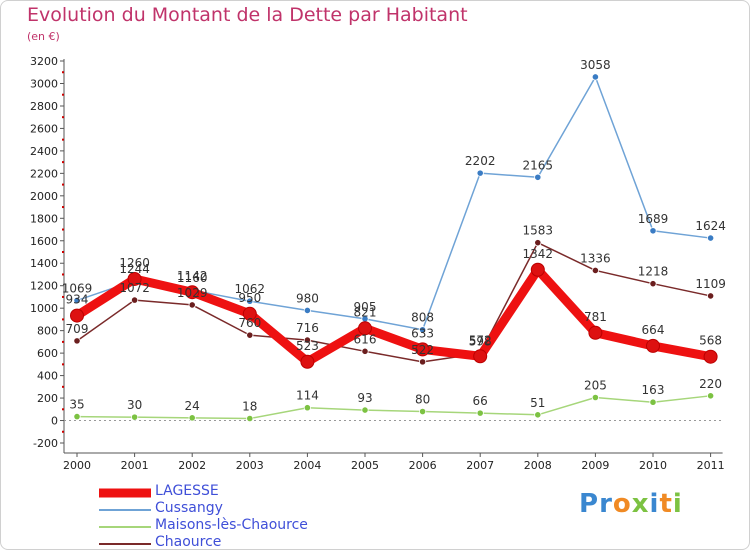 The width and height of the screenshot is (750, 550). I want to click on y-tick-label: 2000, so click(44, 196).